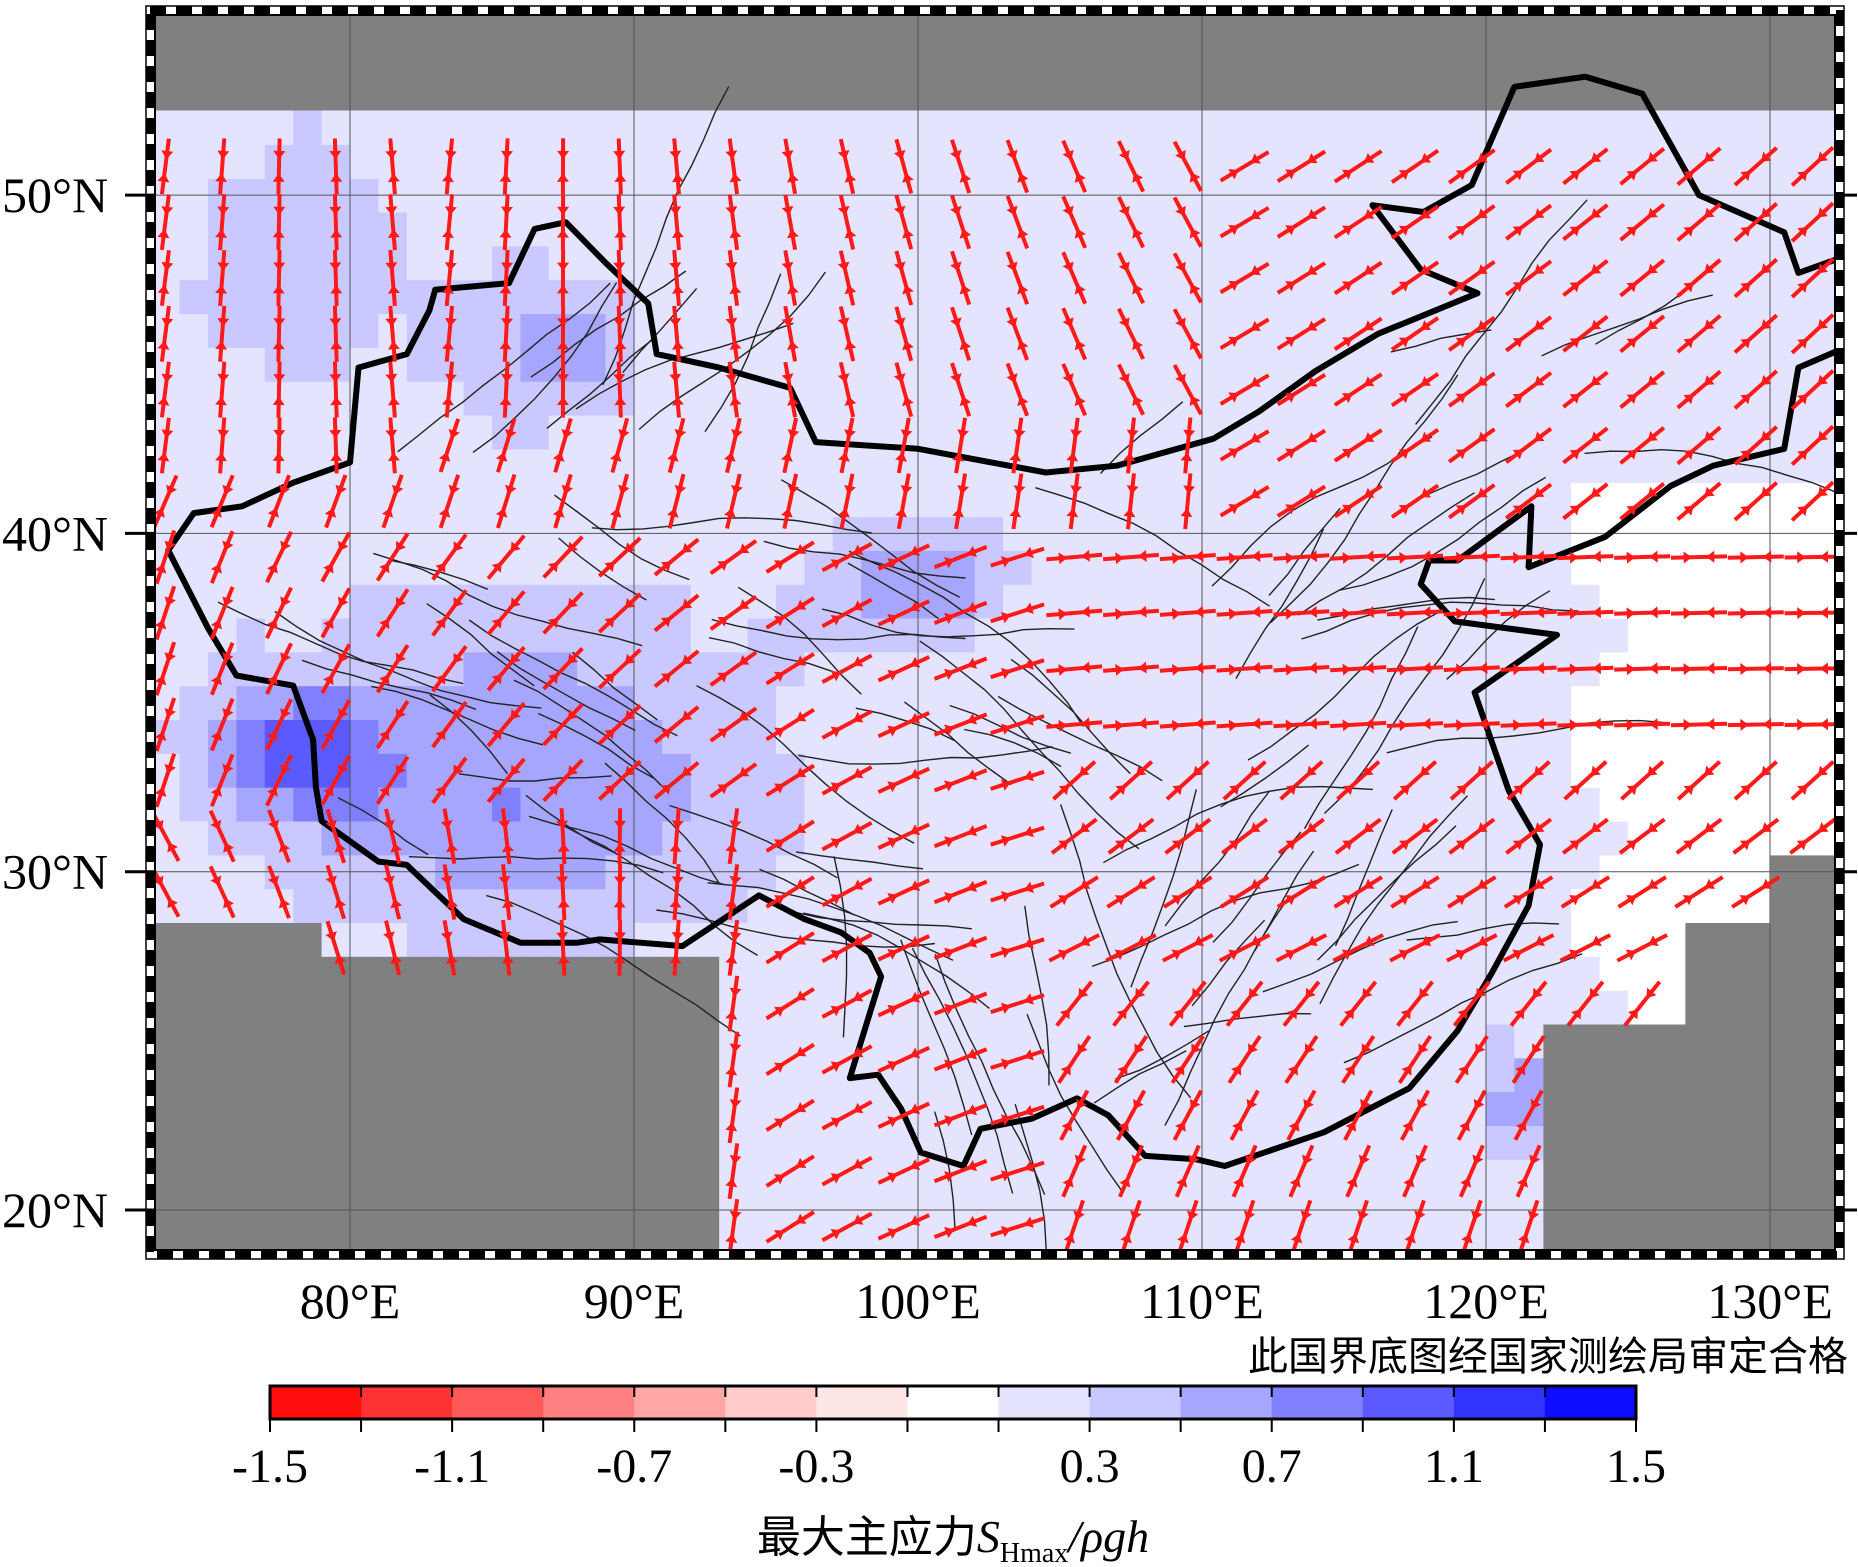 Image resolution: width=1858 pixels, height=1567 pixels. I want to click on colorbar-tick-label: -1.1, so click(452, 1466).